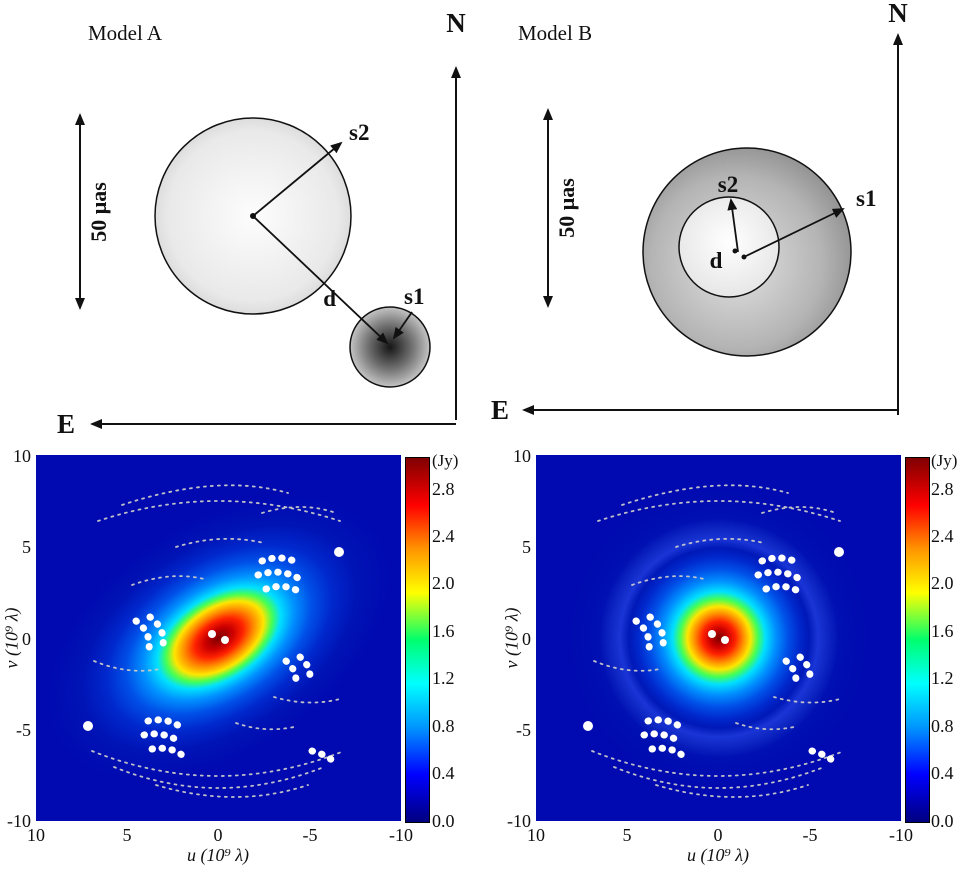 Image resolution: width=960 pixels, height=872 pixels. Describe the element at coordinates (942, 773) in the screenshot. I see `plot-b-cbtick: 0.4` at that location.